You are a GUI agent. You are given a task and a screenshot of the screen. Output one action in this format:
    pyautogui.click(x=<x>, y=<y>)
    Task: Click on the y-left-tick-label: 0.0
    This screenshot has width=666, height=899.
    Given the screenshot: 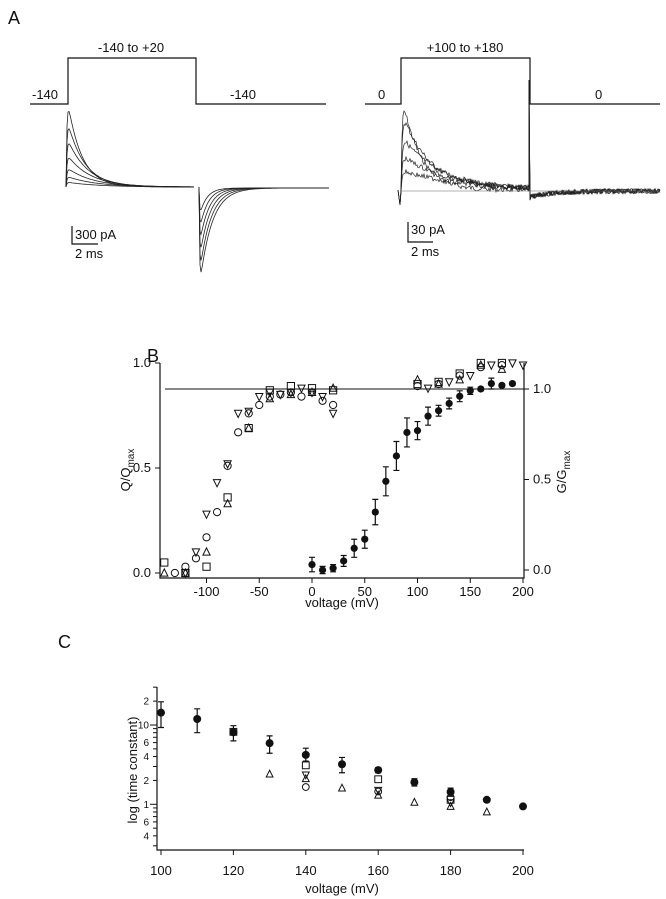 What is the action you would take?
    pyautogui.click(x=142, y=572)
    